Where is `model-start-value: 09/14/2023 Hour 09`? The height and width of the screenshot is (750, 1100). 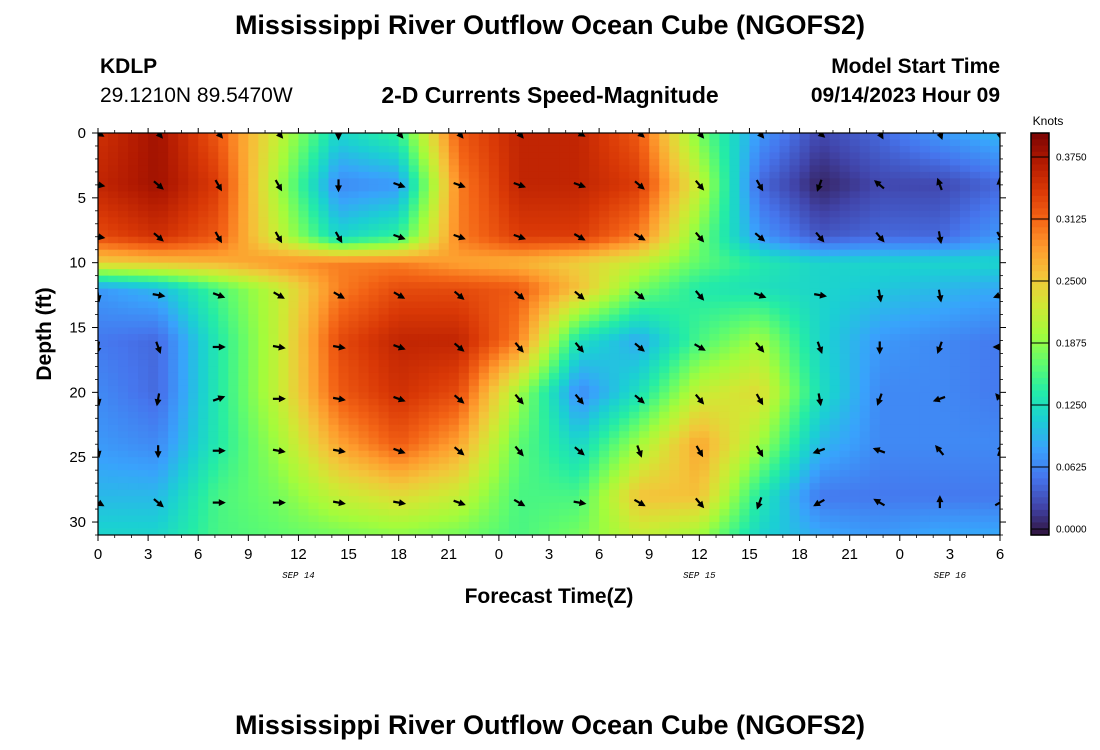 model-start-value: 09/14/2023 Hour 09 is located at coordinates (905, 95).